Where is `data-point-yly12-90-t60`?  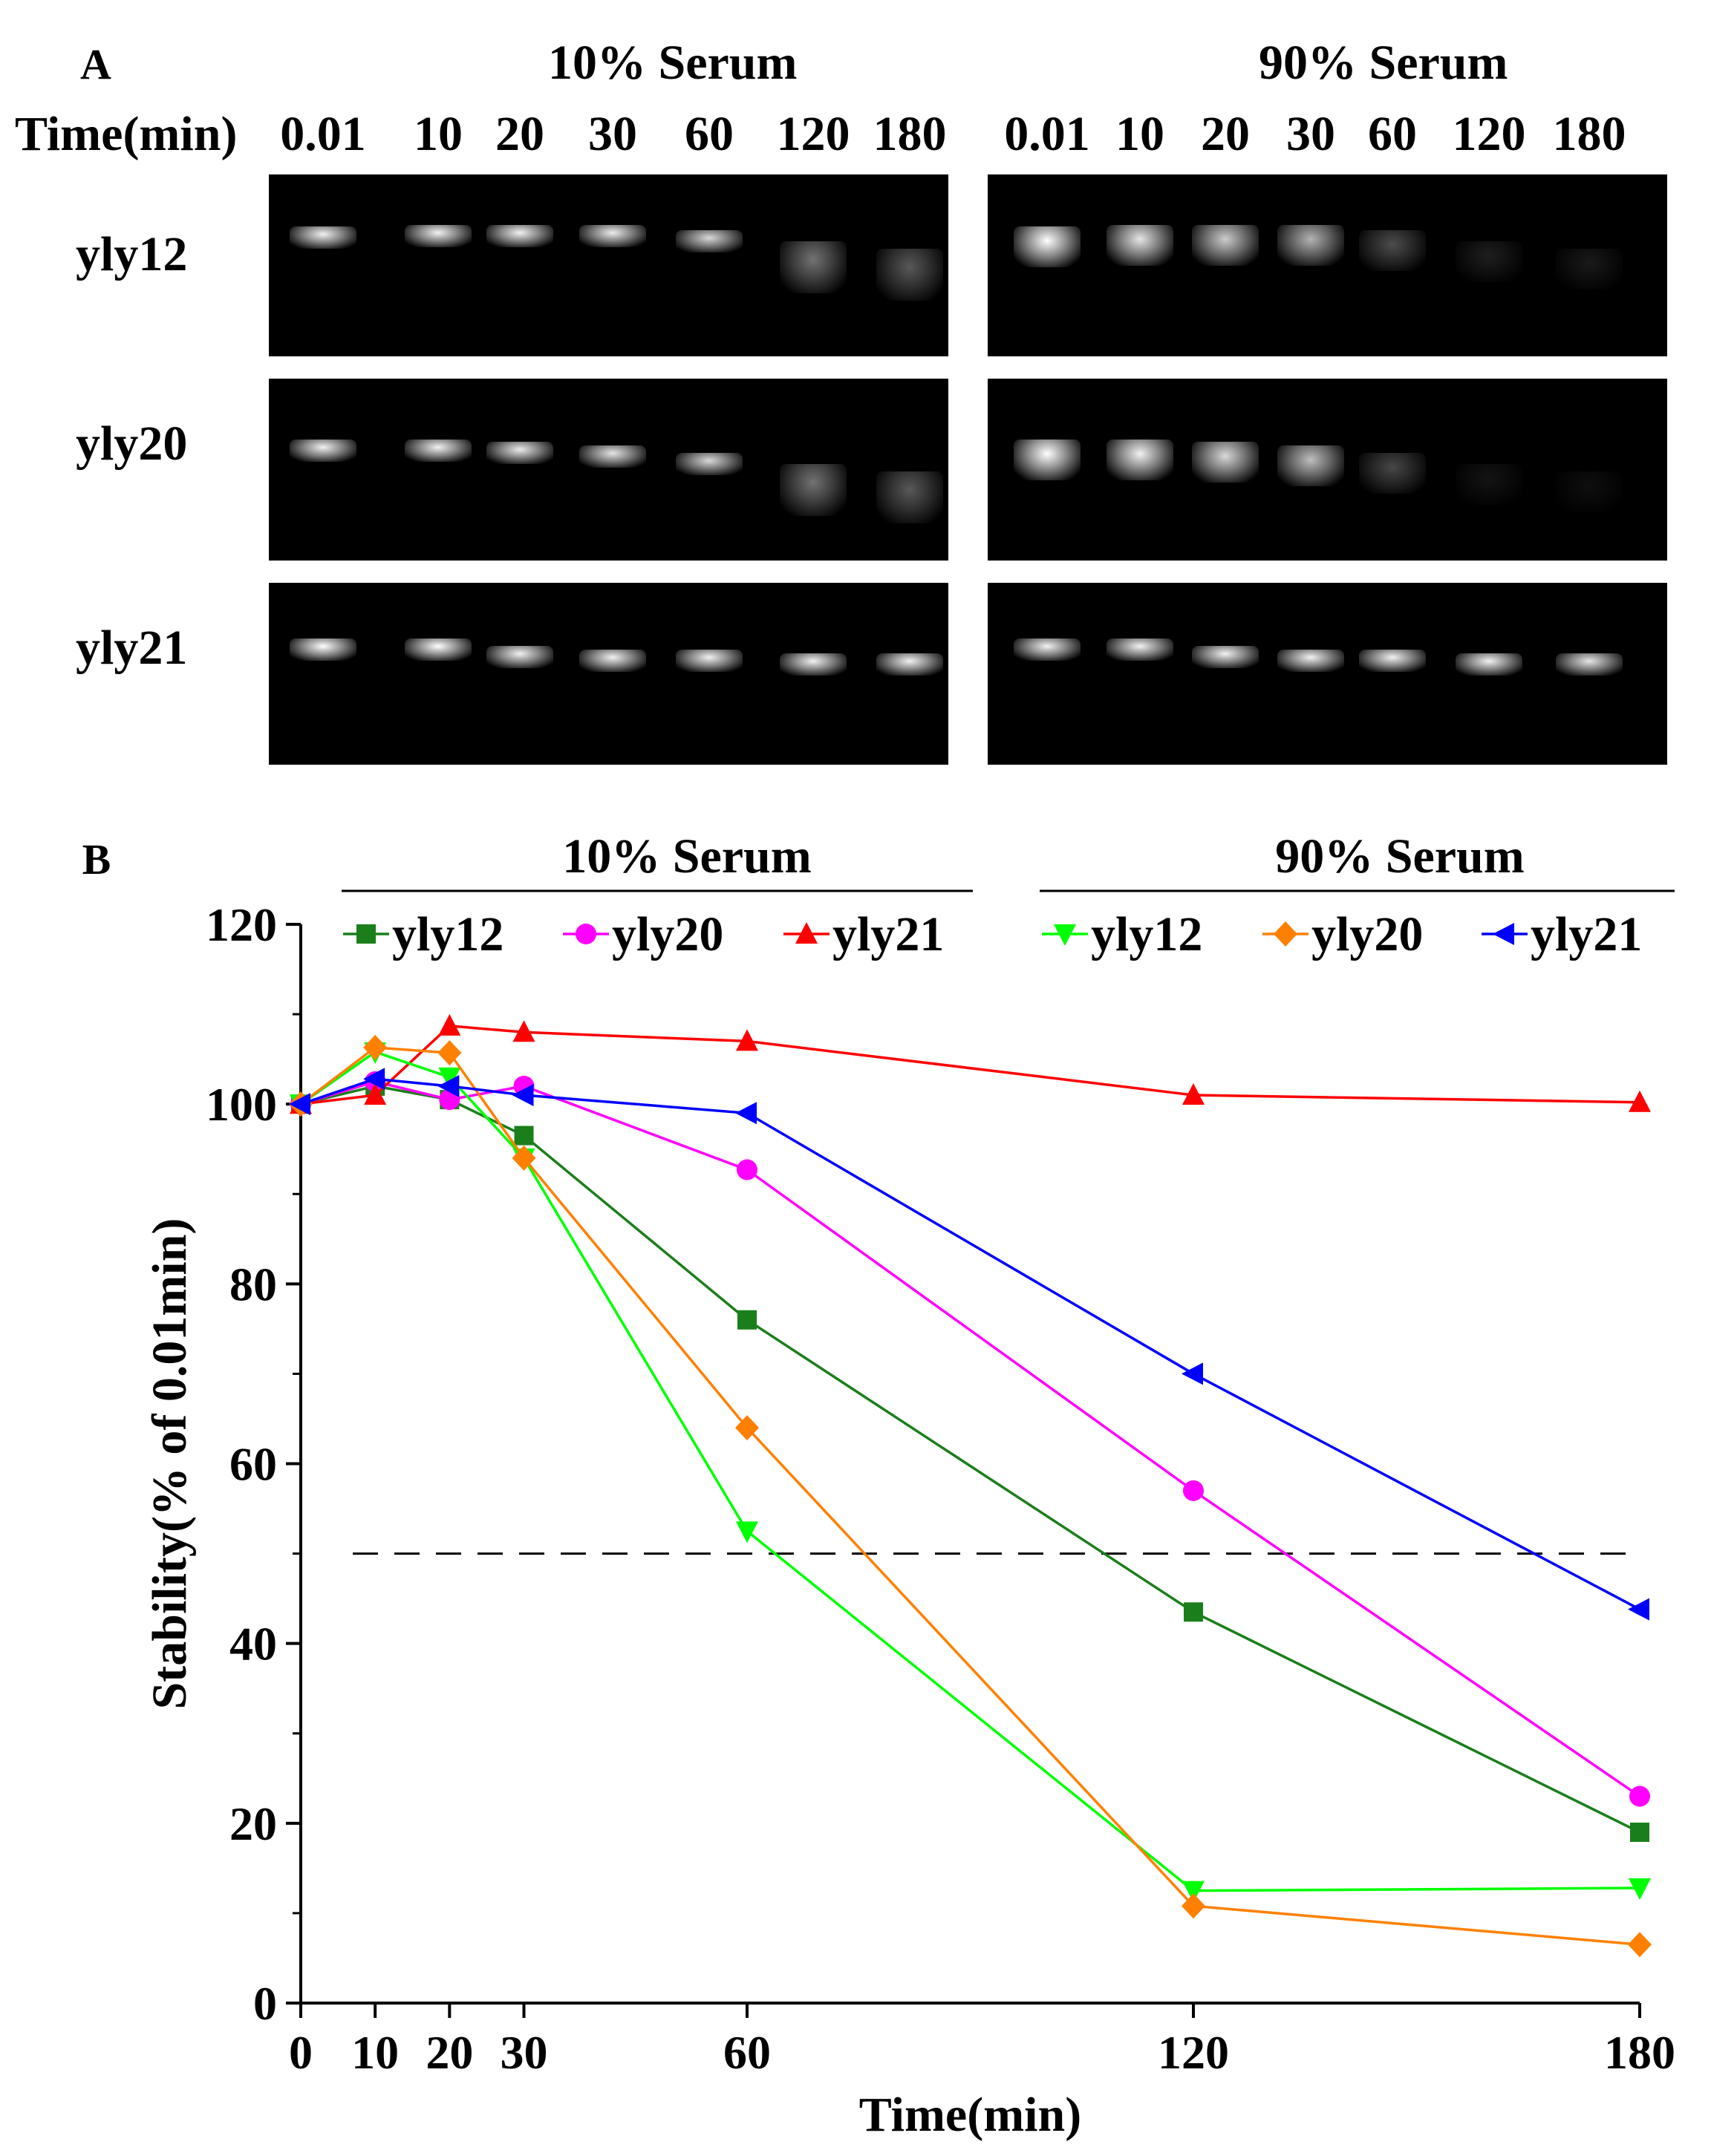 data-point-yly12-90-t60 is located at coordinates (747, 1532).